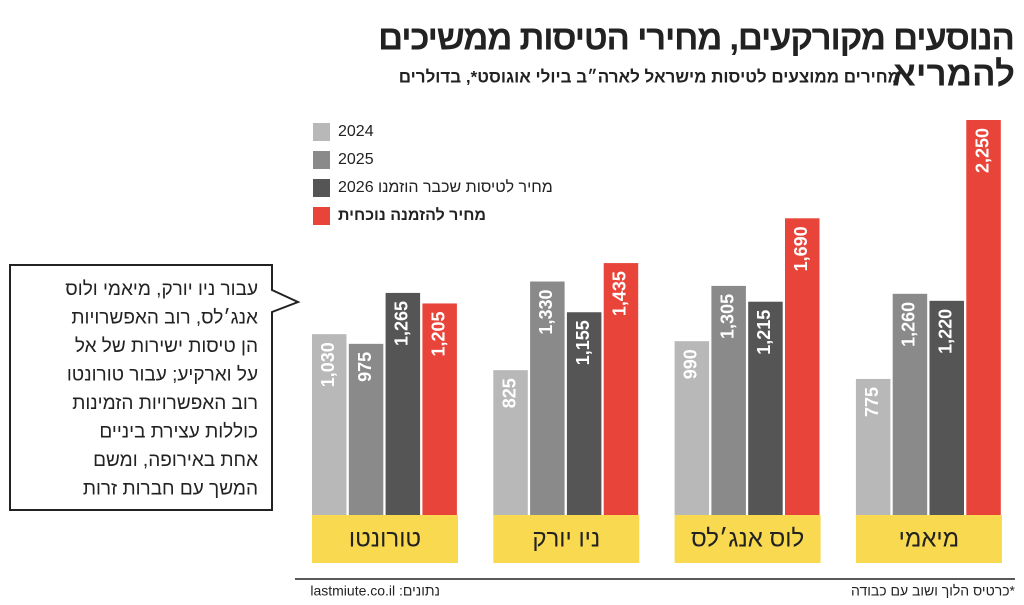  I want to click on value-label: 975, so click(365, 367).